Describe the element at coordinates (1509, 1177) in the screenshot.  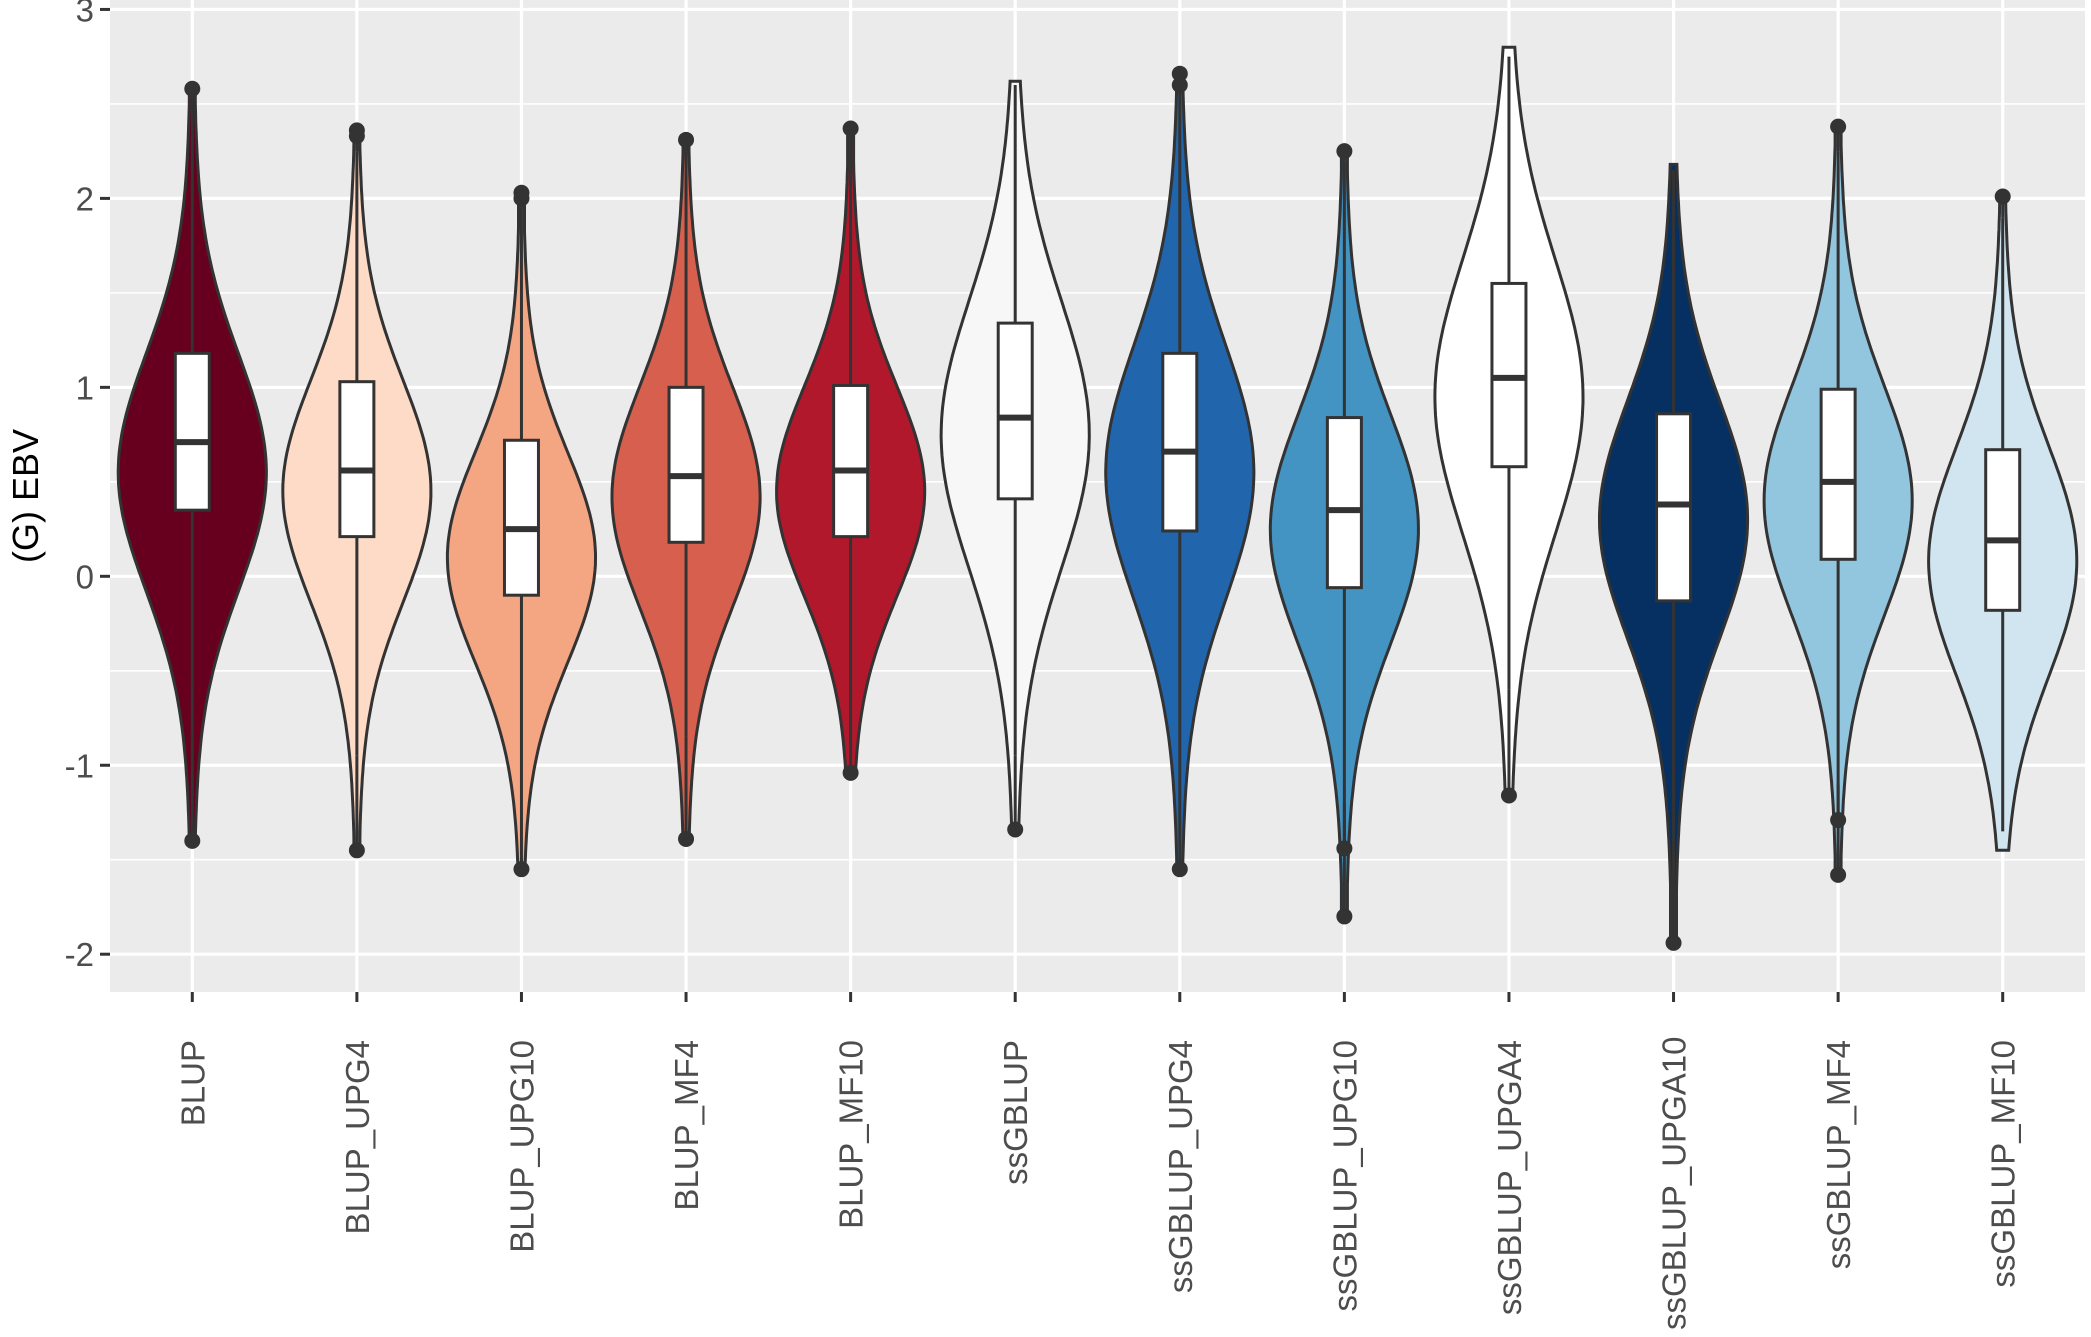
I see `x-tick-label: ssGBLUP_UPGA4` at that location.